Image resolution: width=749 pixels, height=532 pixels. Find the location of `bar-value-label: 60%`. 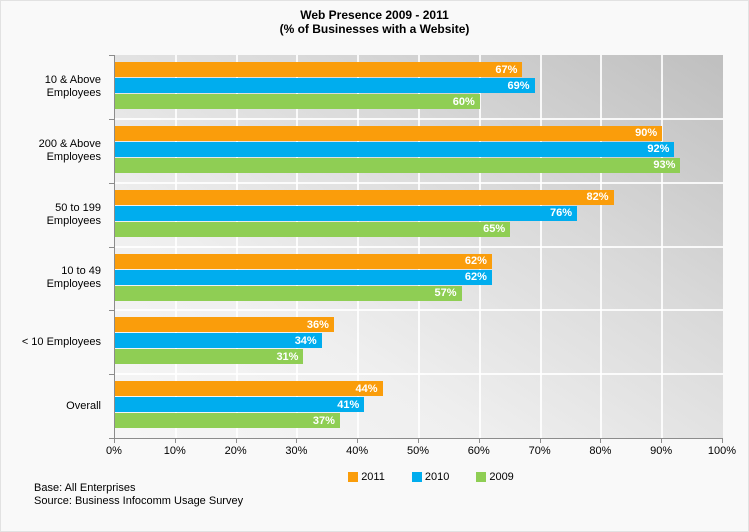

bar-value-label: 60% is located at coordinates (463, 101).